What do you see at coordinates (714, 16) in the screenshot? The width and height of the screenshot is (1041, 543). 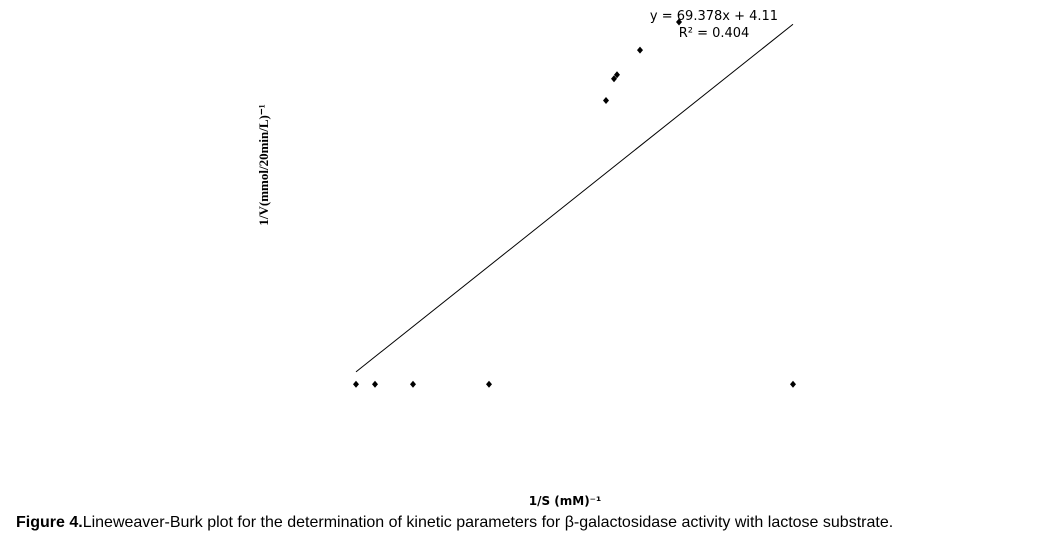 I see `trendline-equation: y = 69.378x + 4.11` at bounding box center [714, 16].